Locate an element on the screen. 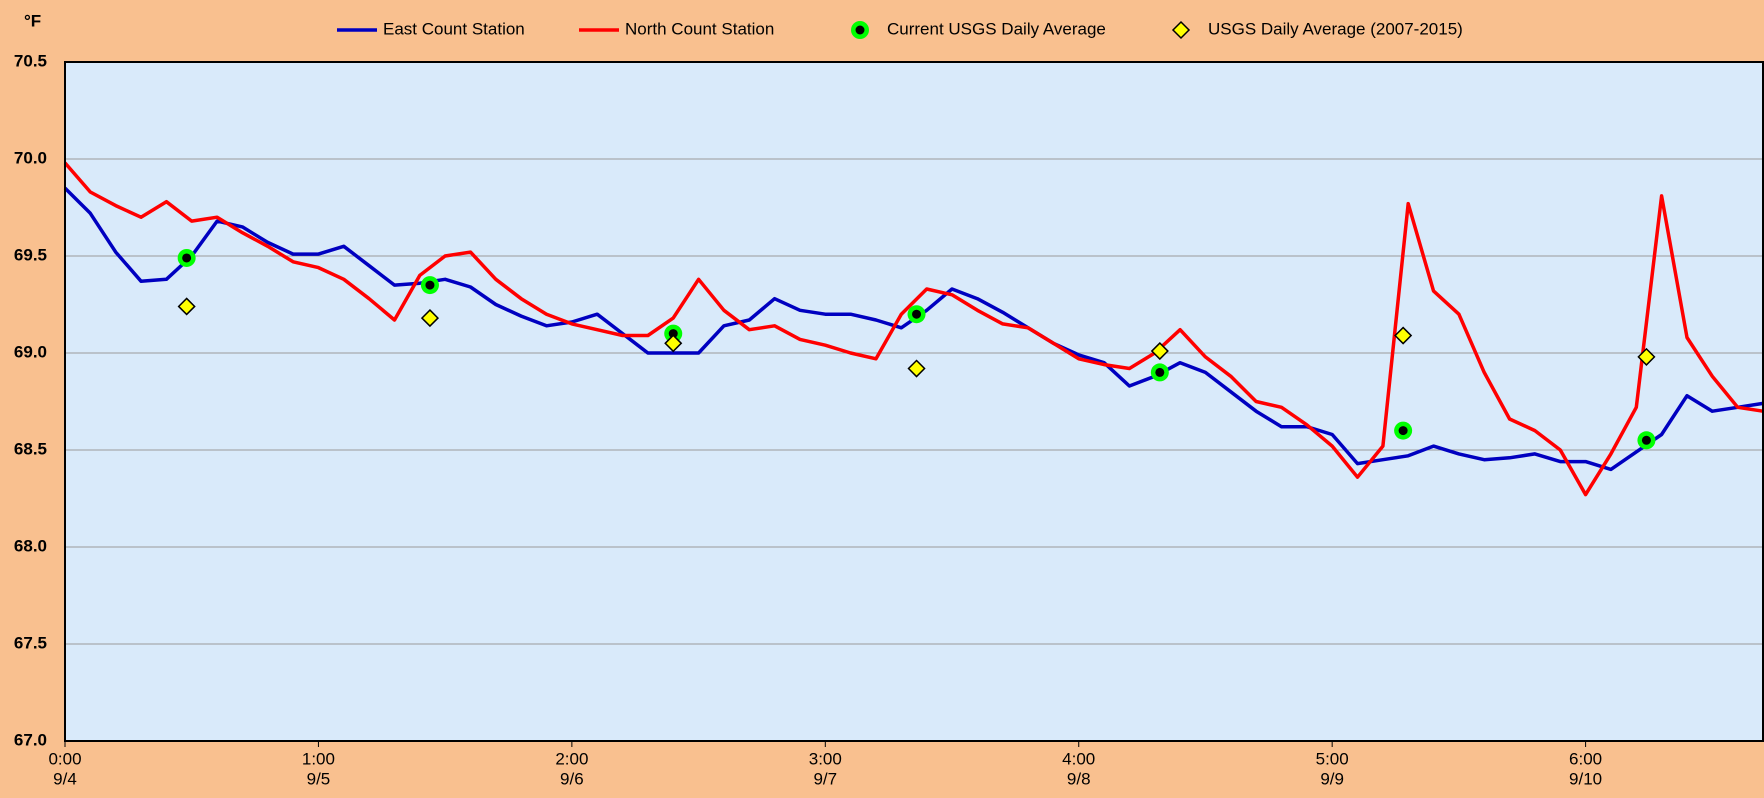 This screenshot has height=798, width=1764. legend-label: East Count Station is located at coordinates (454, 28).